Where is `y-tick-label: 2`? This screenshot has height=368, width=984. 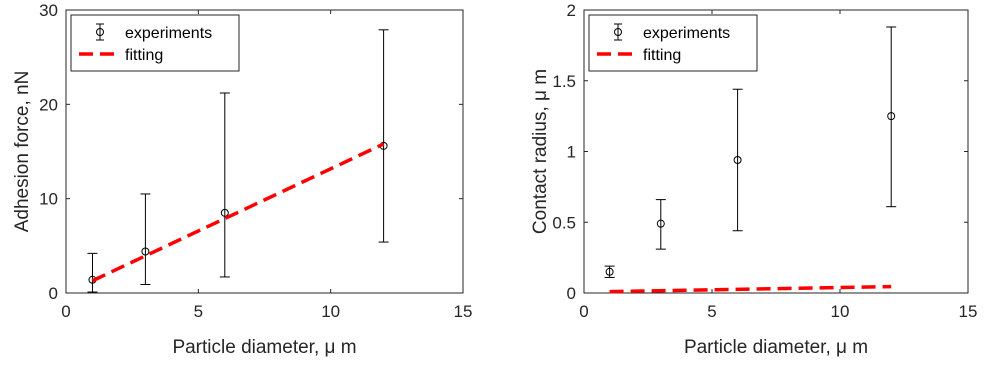 y-tick-label: 2 is located at coordinates (571, 10).